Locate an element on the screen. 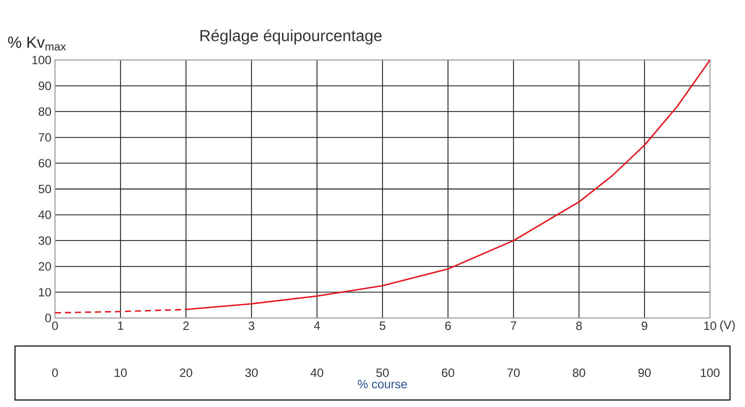  y-tick-label: 70 is located at coordinates (45, 137).